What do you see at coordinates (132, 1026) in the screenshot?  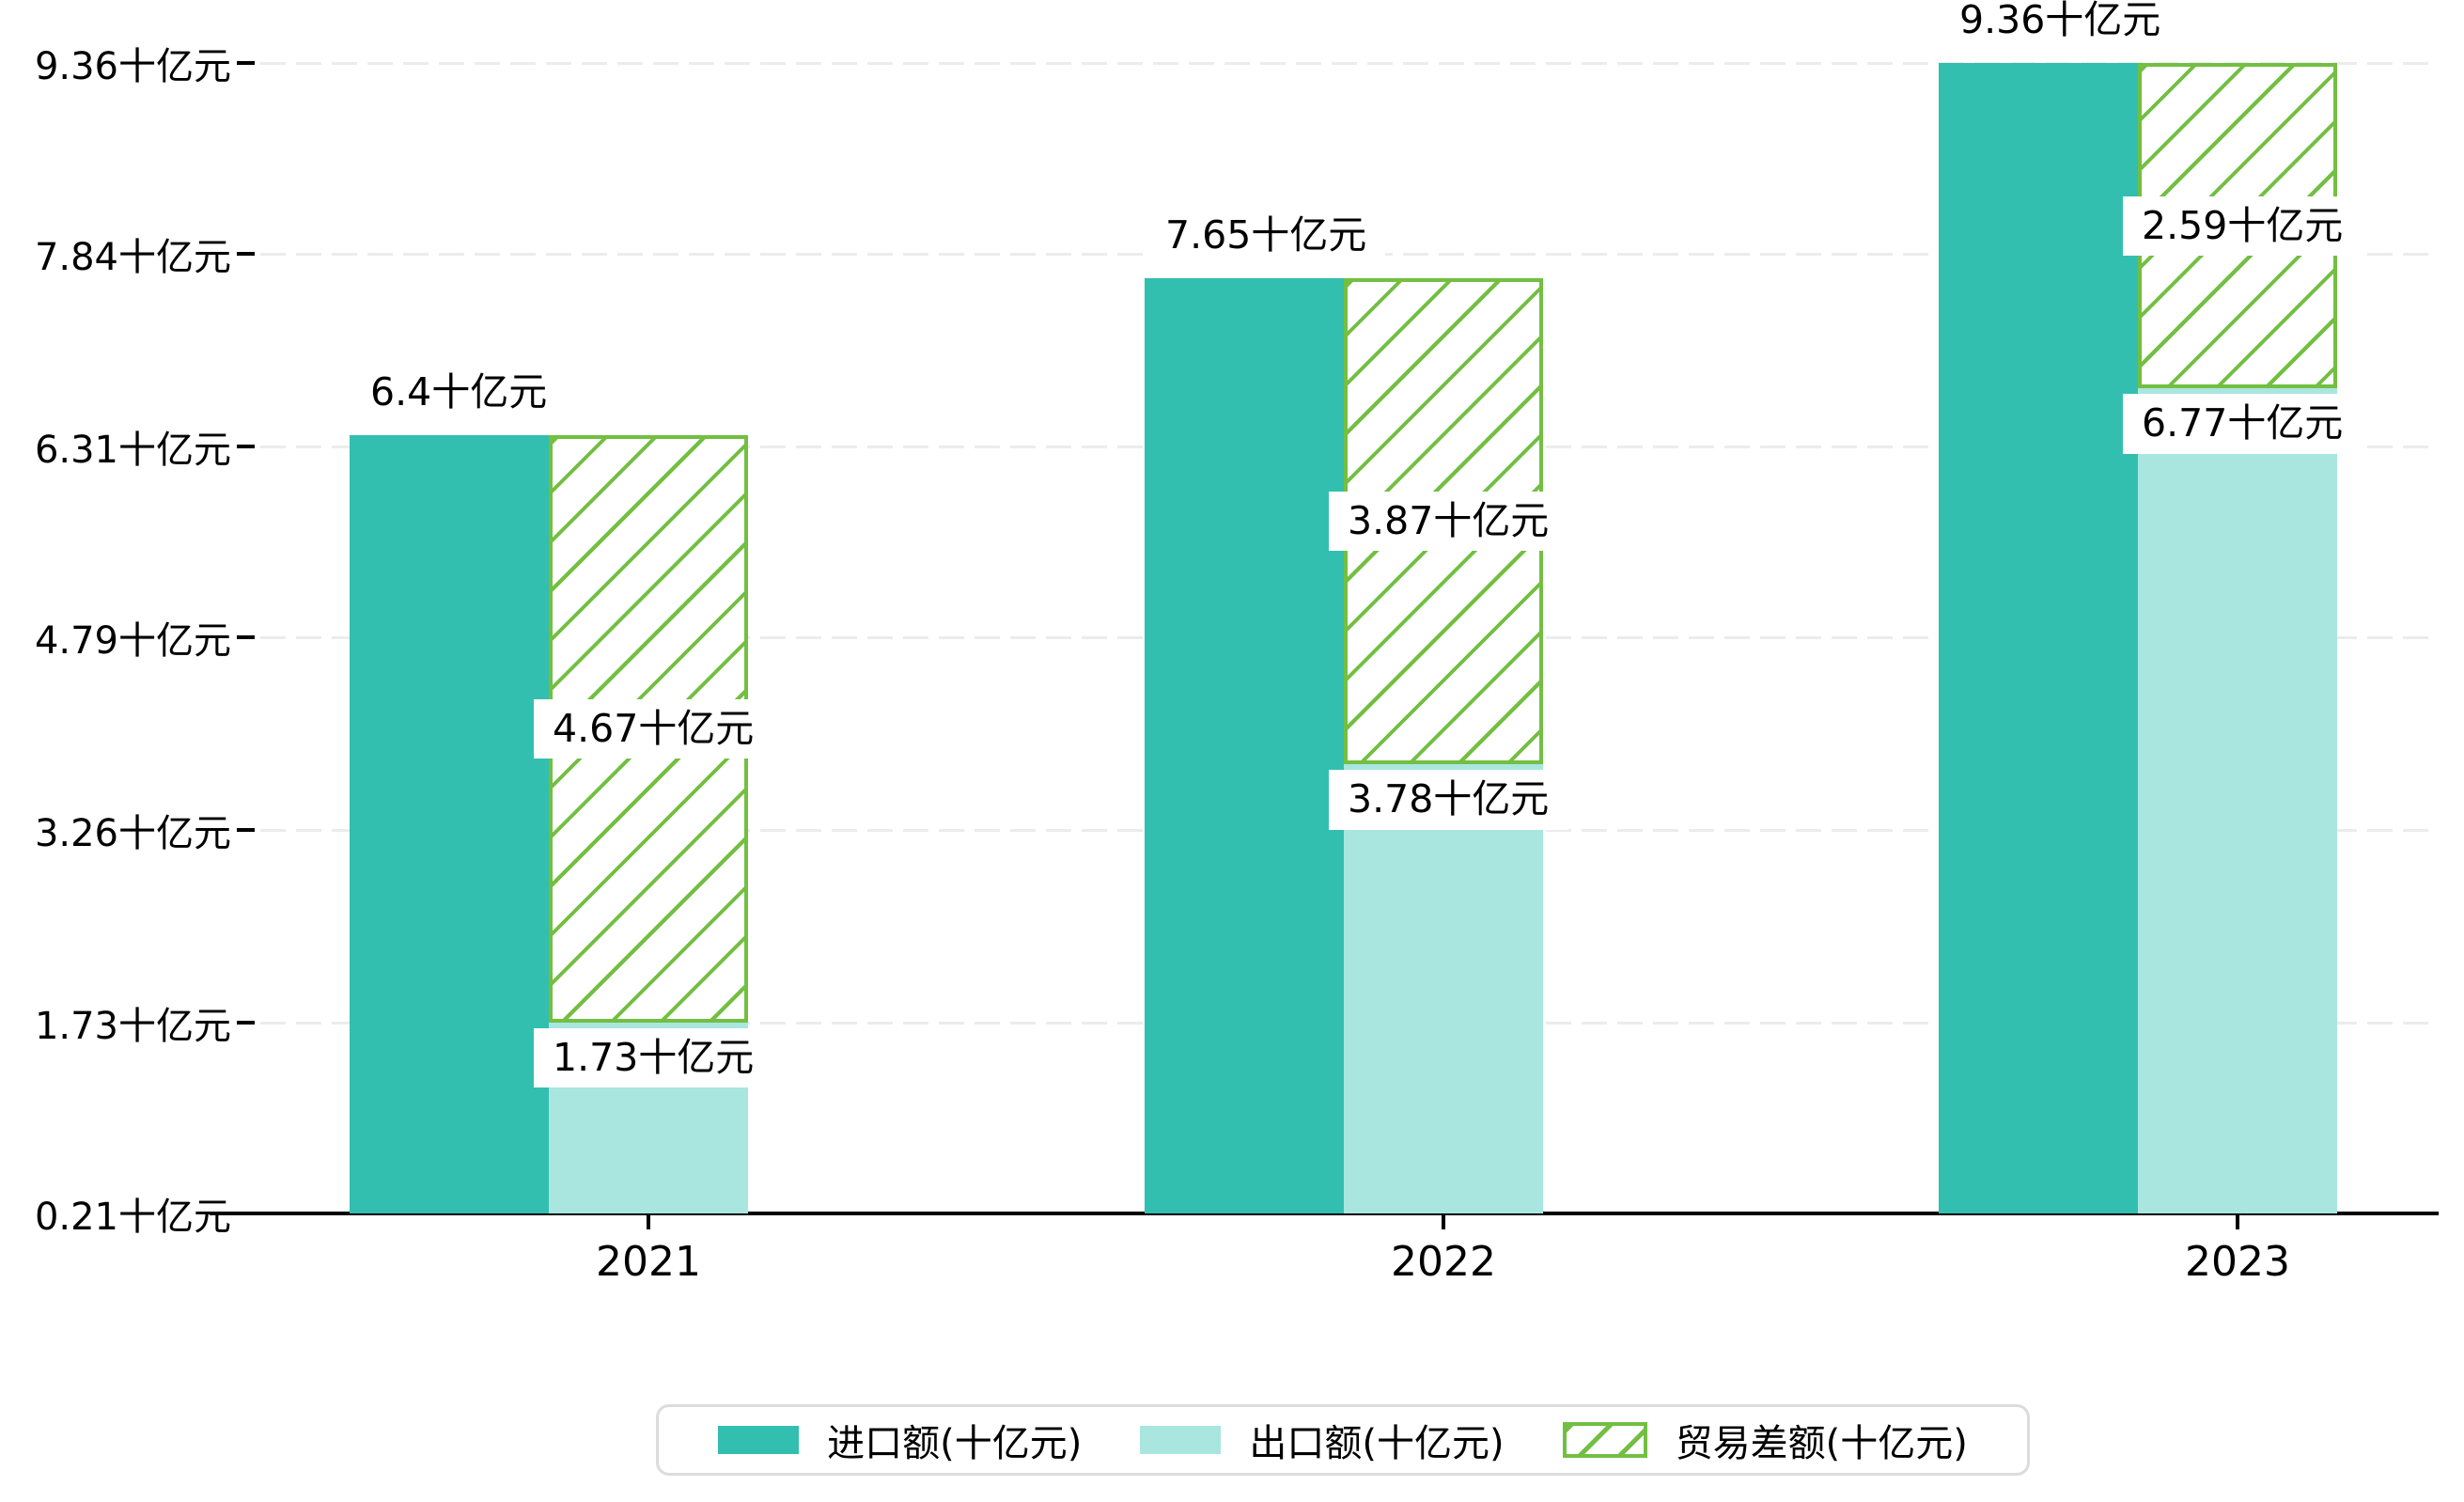 I see `y-axis-tick-label: 1.73十亿元` at bounding box center [132, 1026].